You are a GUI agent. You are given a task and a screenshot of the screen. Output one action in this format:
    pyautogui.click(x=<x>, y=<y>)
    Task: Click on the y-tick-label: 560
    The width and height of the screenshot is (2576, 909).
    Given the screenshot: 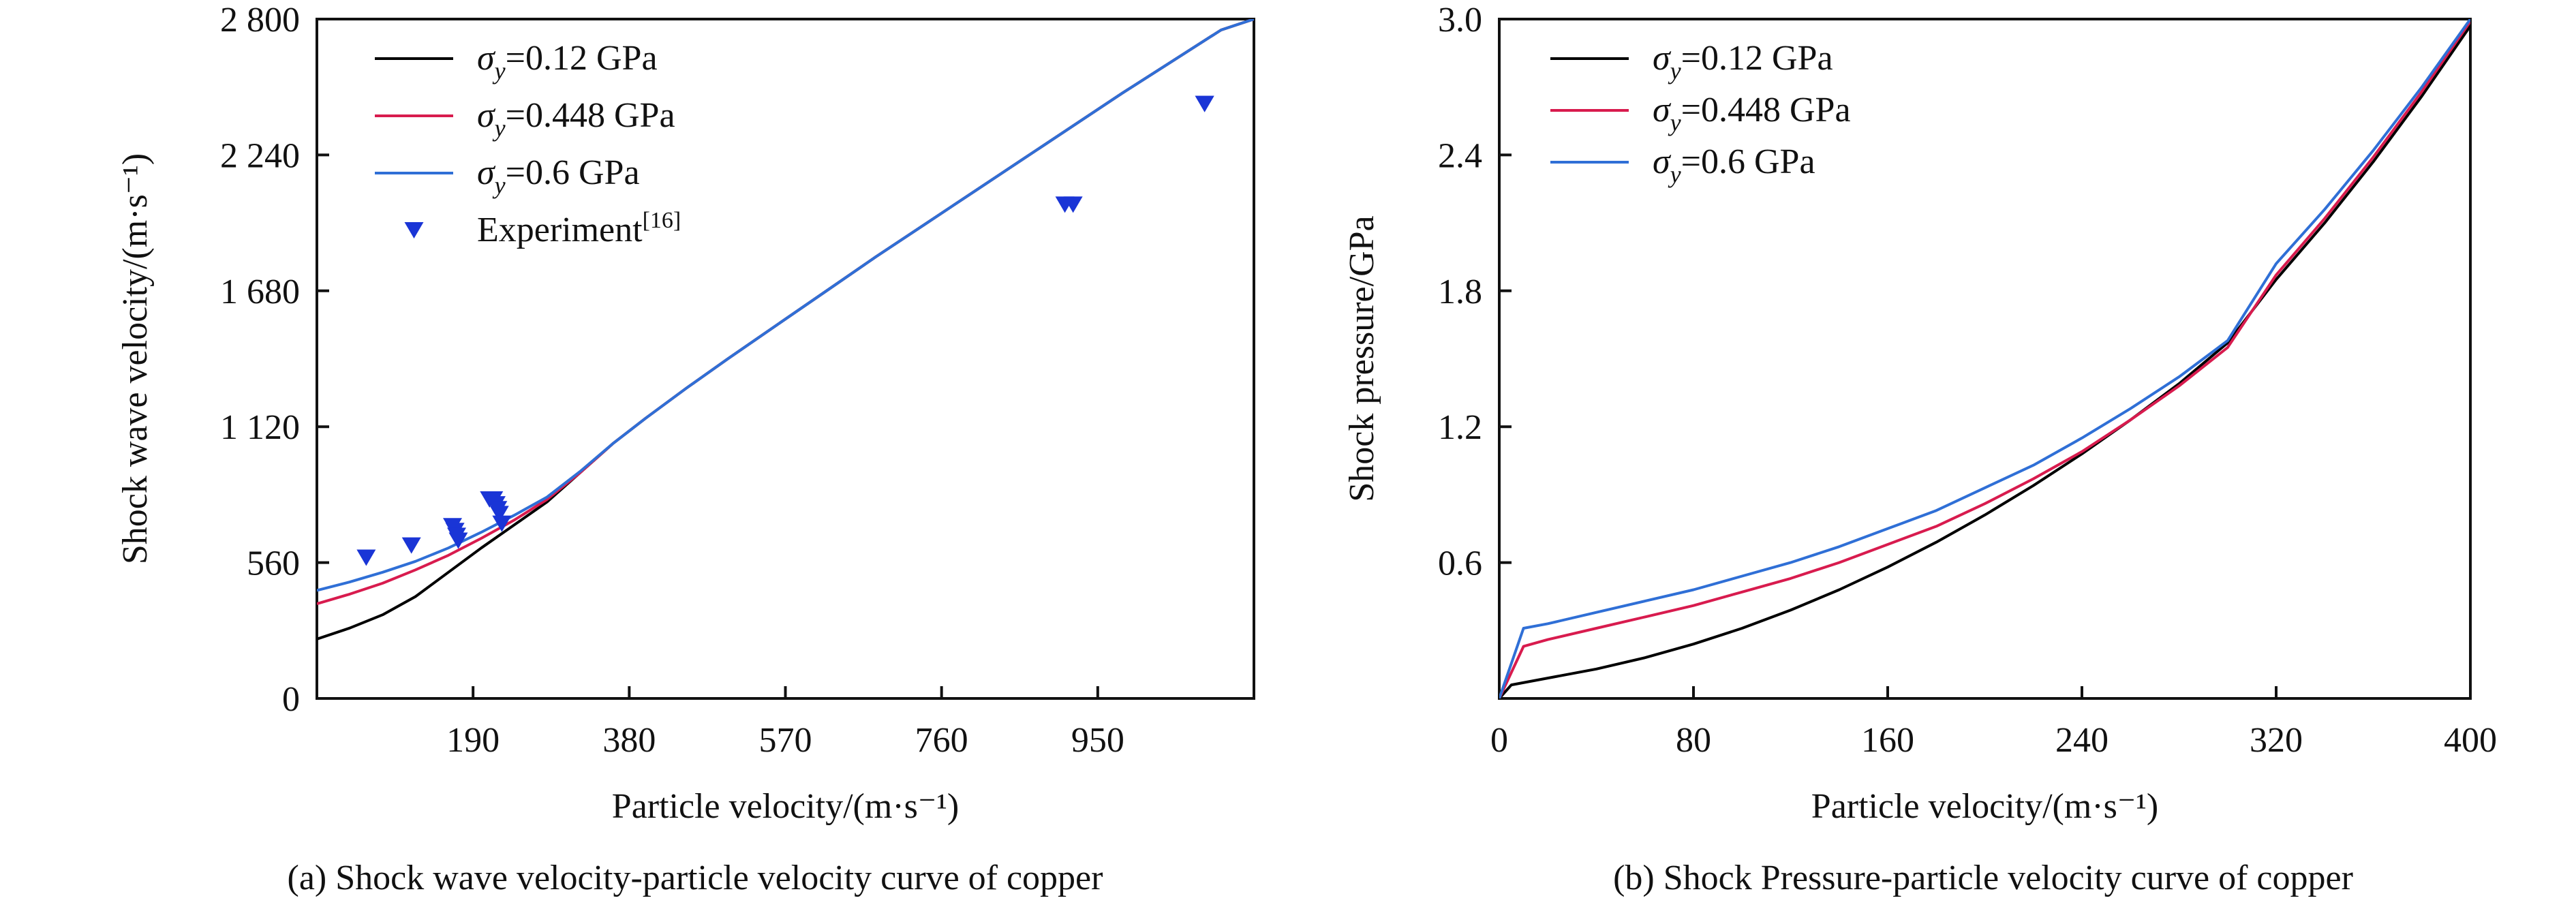 What is the action you would take?
    pyautogui.click(x=273, y=563)
    